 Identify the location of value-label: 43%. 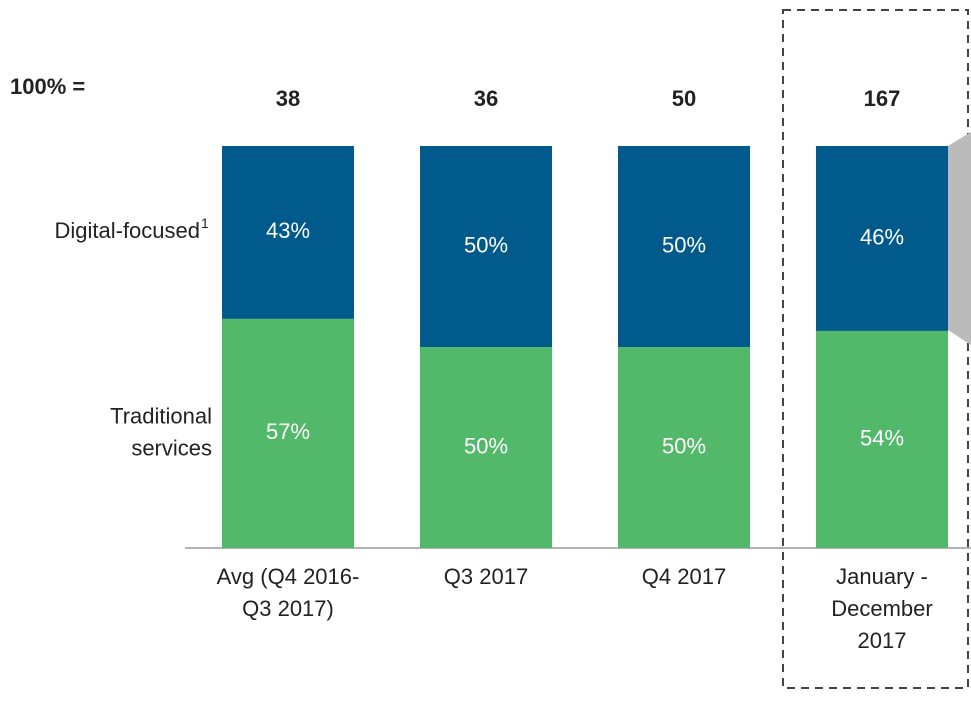
(288, 230).